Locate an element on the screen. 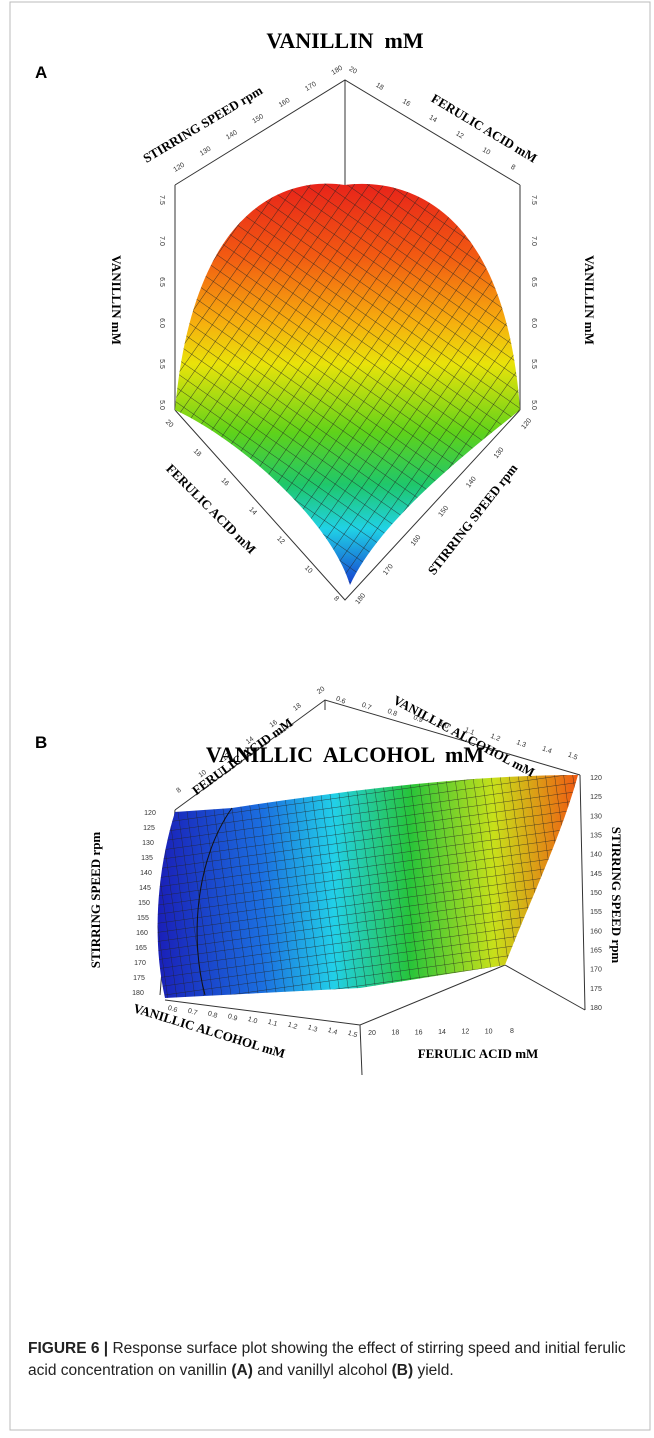  tick-label: 5.0 is located at coordinates (161, 405).